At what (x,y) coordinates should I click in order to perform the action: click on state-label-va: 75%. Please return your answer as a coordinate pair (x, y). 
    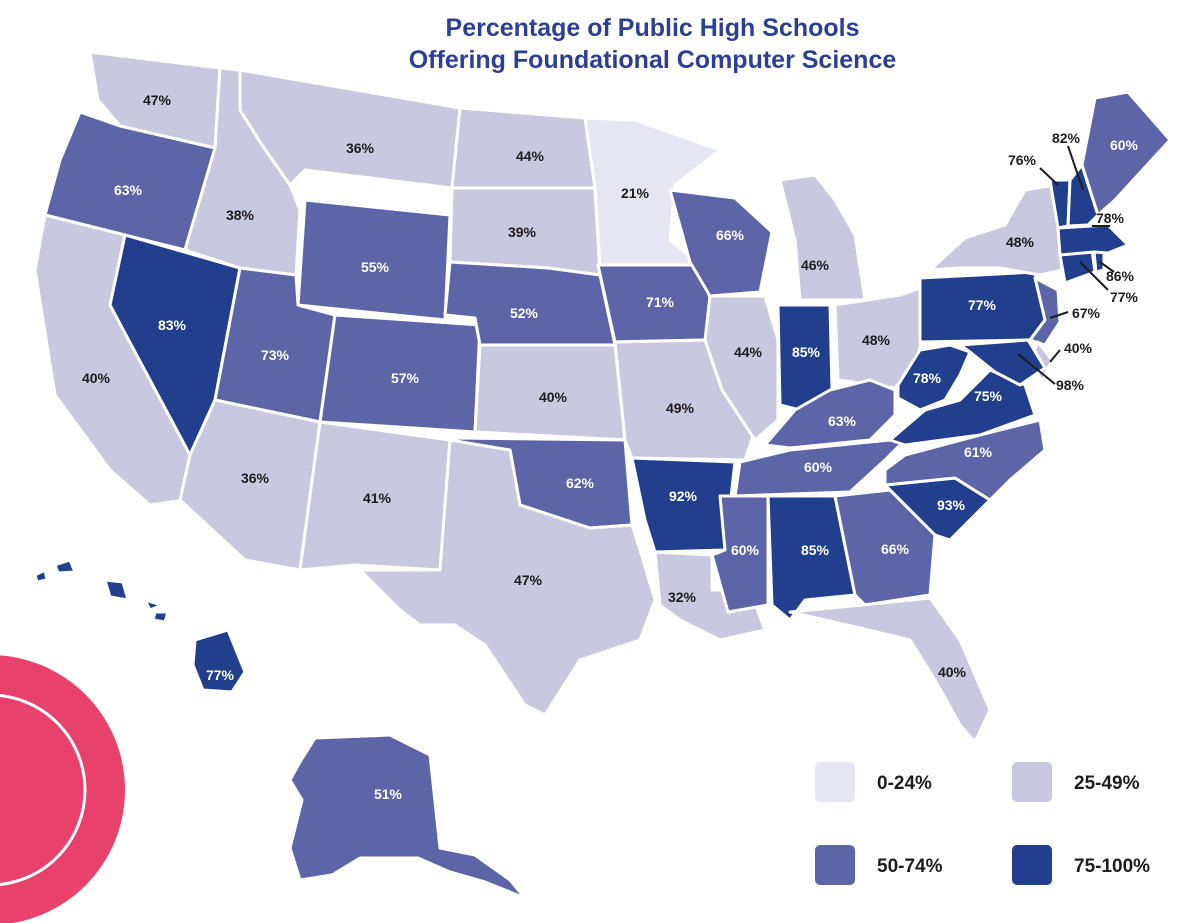
    Looking at the image, I should click on (988, 396).